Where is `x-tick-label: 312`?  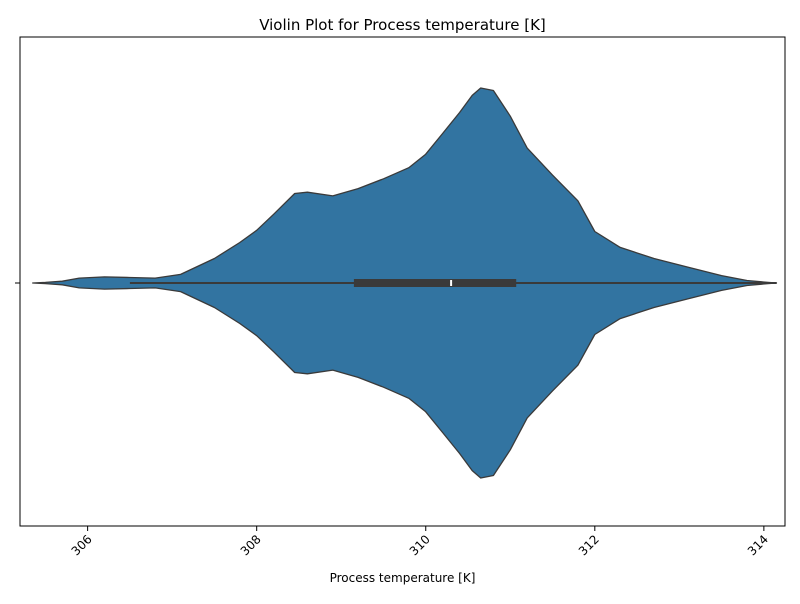 x-tick-label: 312 is located at coordinates (589, 545).